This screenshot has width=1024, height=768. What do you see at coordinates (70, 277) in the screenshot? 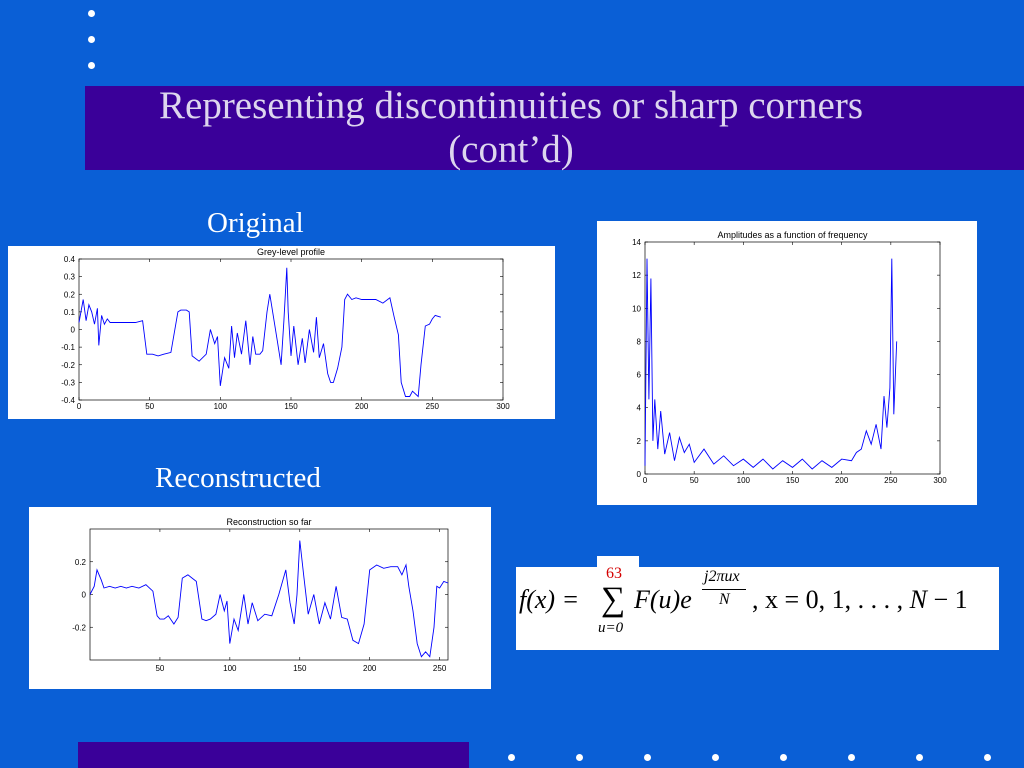
I see `y-tick-label: 0.3` at bounding box center [70, 277].